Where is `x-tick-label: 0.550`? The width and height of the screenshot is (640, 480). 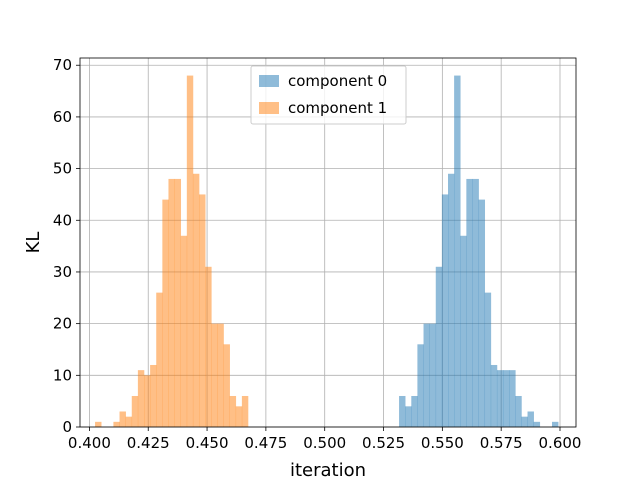 x-tick-label: 0.550 is located at coordinates (442, 443).